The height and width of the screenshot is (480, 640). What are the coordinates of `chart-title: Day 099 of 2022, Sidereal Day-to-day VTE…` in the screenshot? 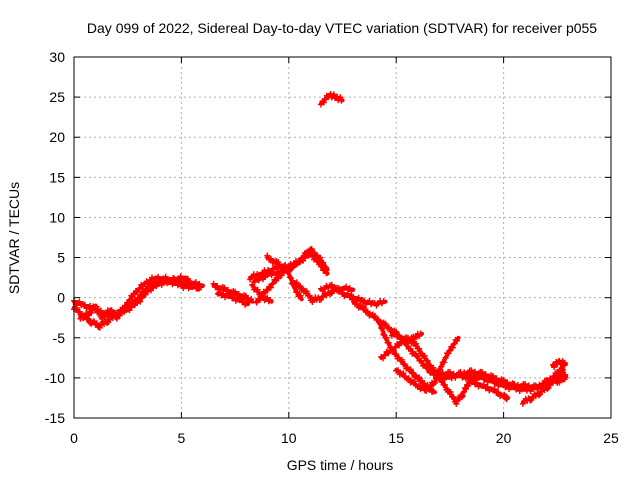 It's located at (342, 28).